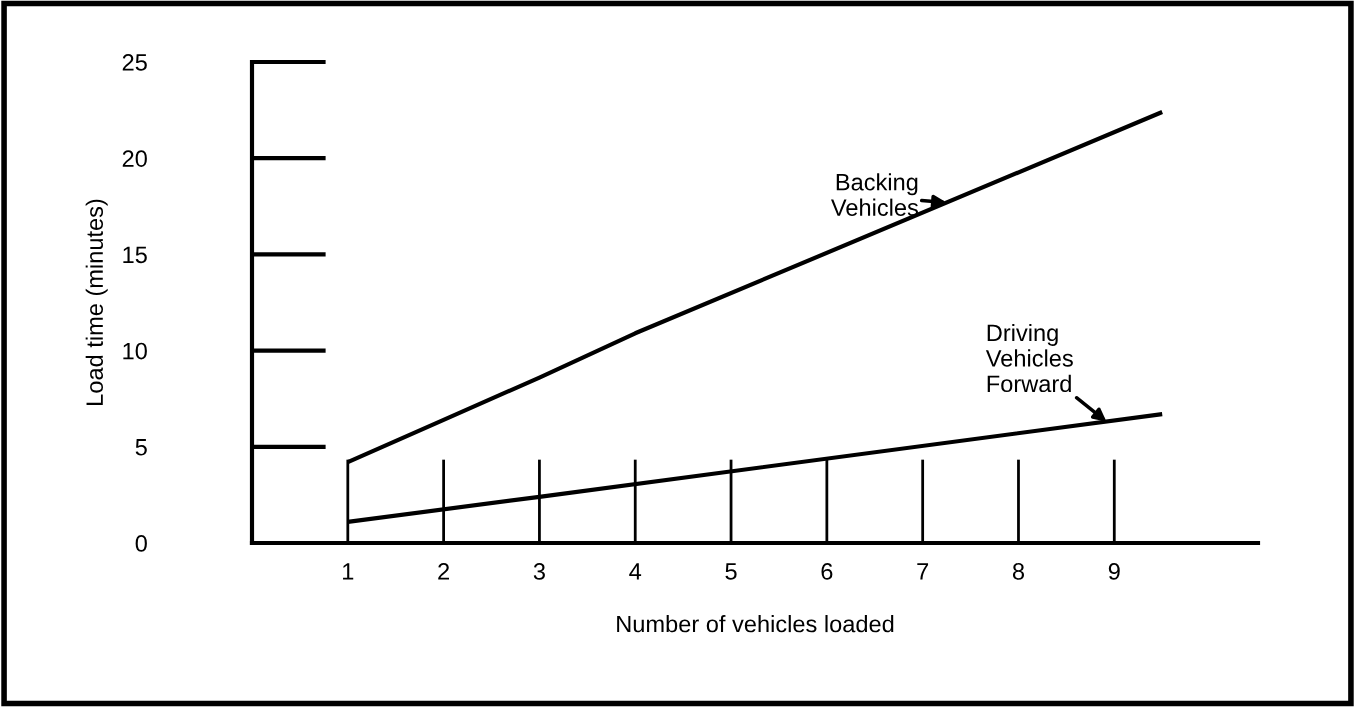  I want to click on annotation: Driving Vehicles Forward, so click(1029, 358).